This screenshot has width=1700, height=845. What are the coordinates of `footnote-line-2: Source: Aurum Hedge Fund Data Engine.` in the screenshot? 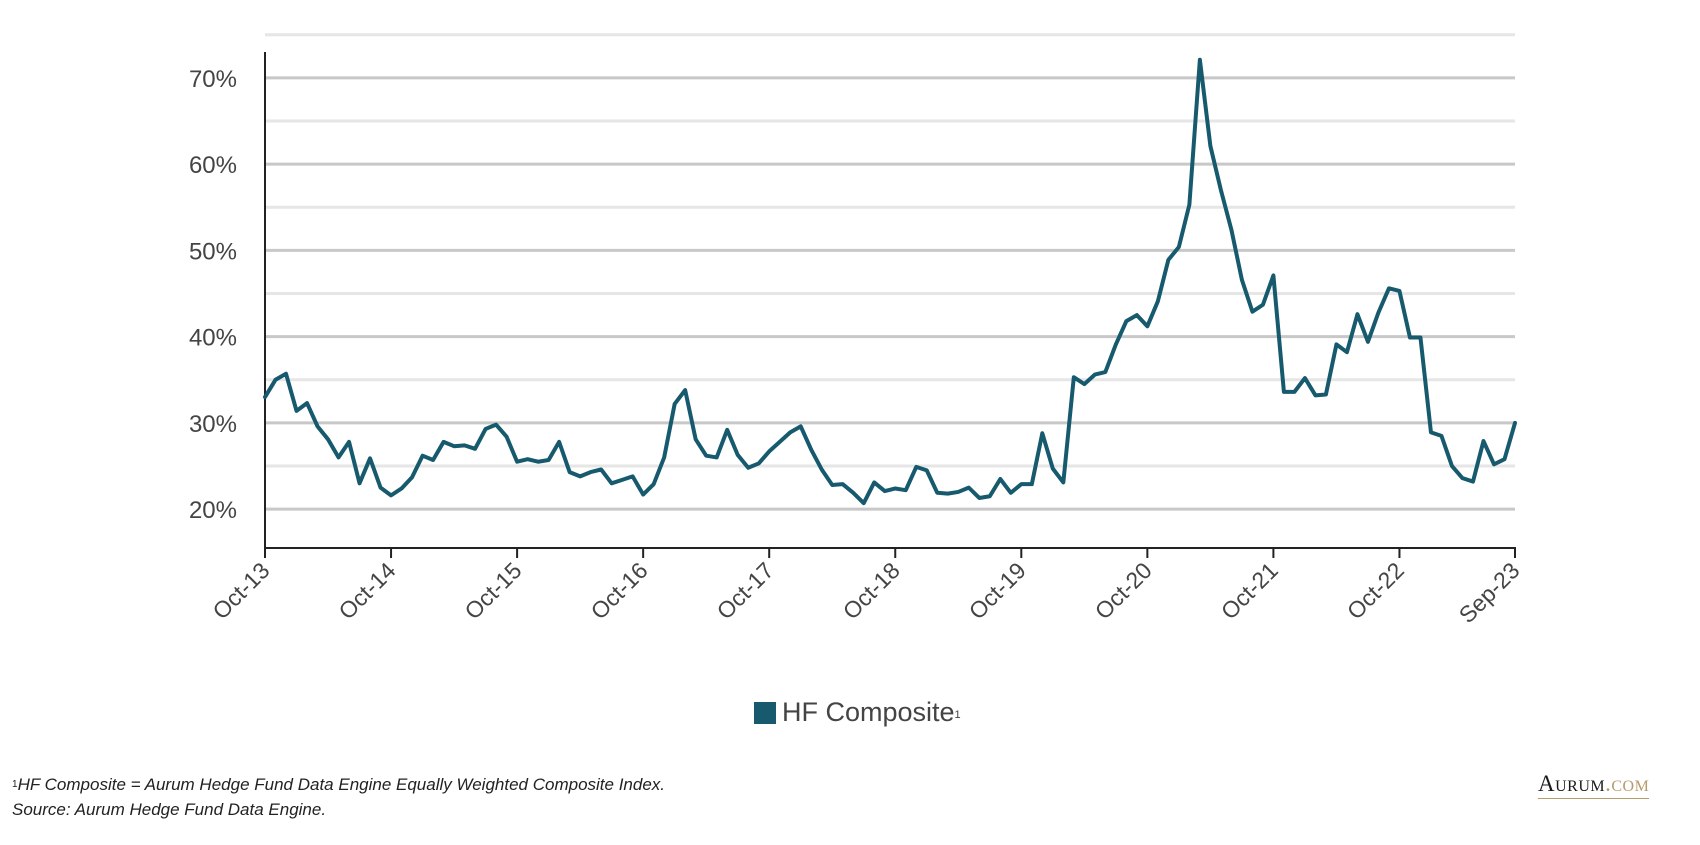 It's located at (169, 809).